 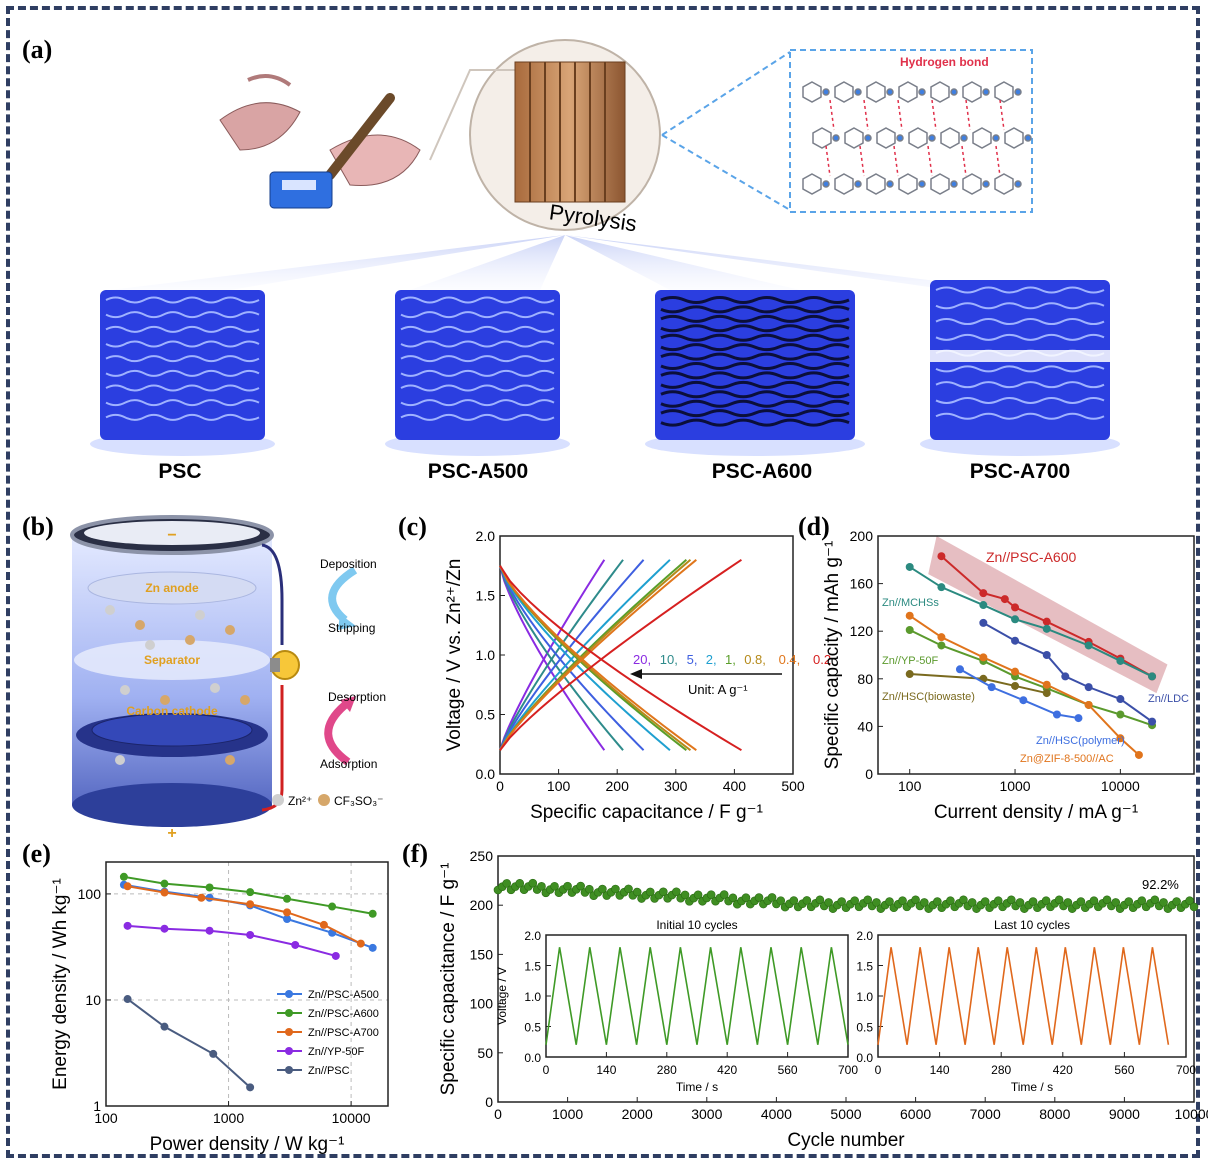 I want to click on x-tick-label: 0, so click(x=500, y=786).